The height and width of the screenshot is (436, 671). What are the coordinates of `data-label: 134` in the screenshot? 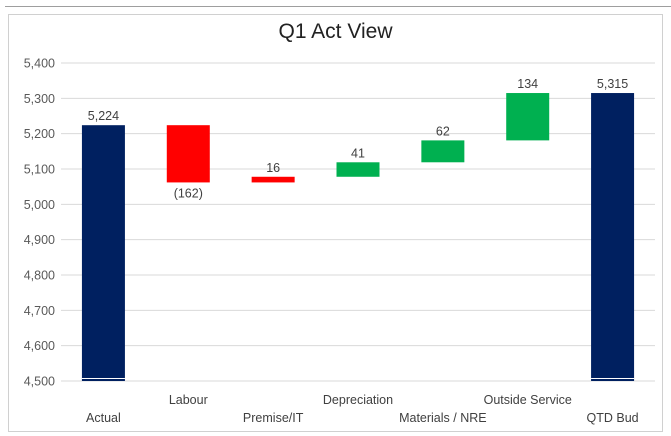 It's located at (527, 84).